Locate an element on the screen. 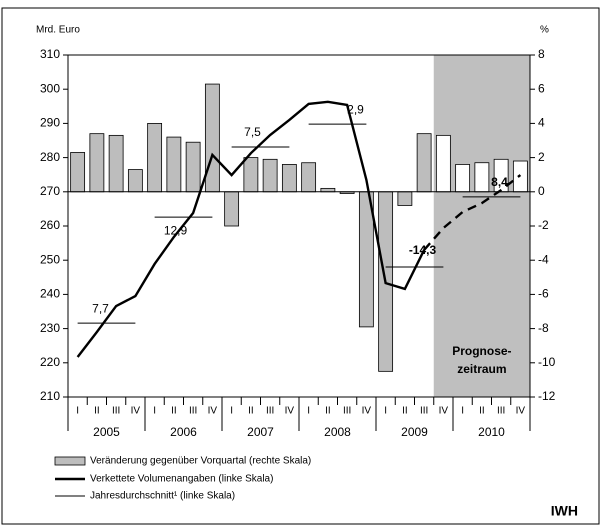  y-tick-label: 210 is located at coordinates (50, 396).